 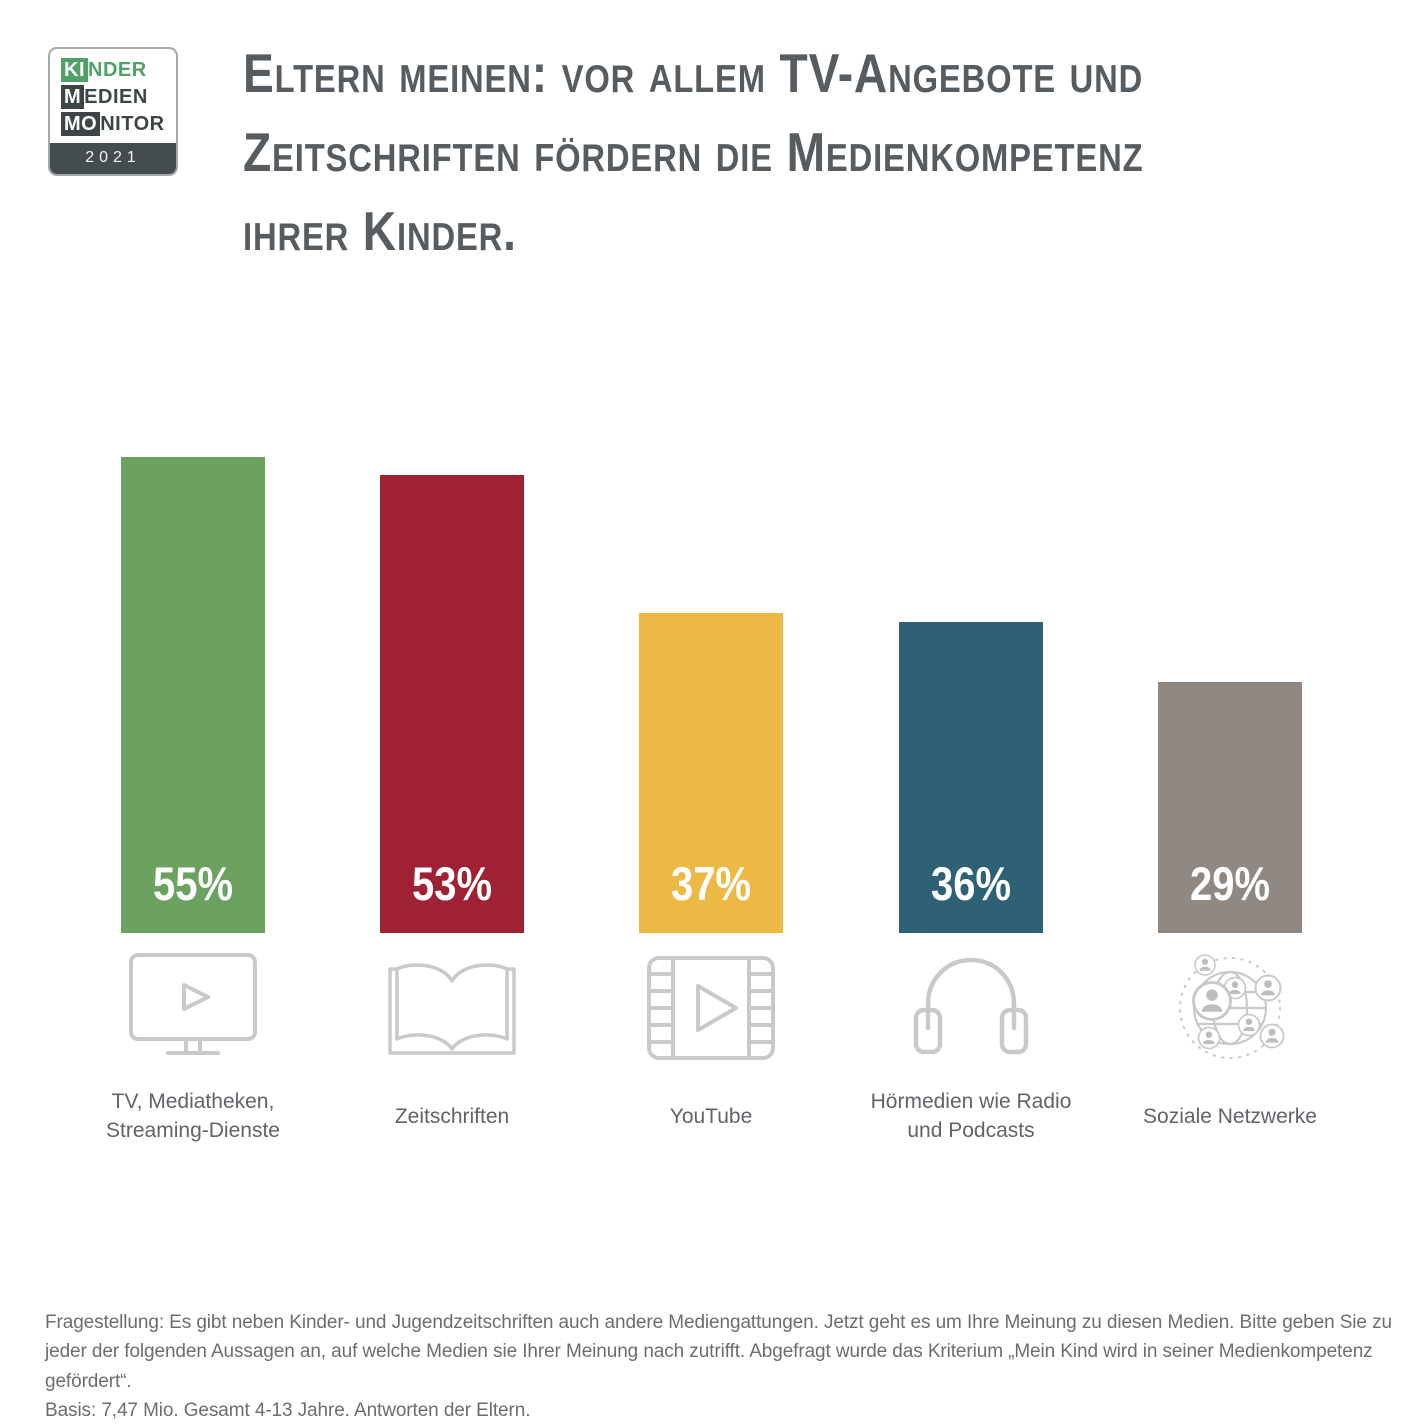 What do you see at coordinates (971, 1116) in the screenshot?
I see `label-hoermedien: Hörmedien wie Radio und Podcasts` at bounding box center [971, 1116].